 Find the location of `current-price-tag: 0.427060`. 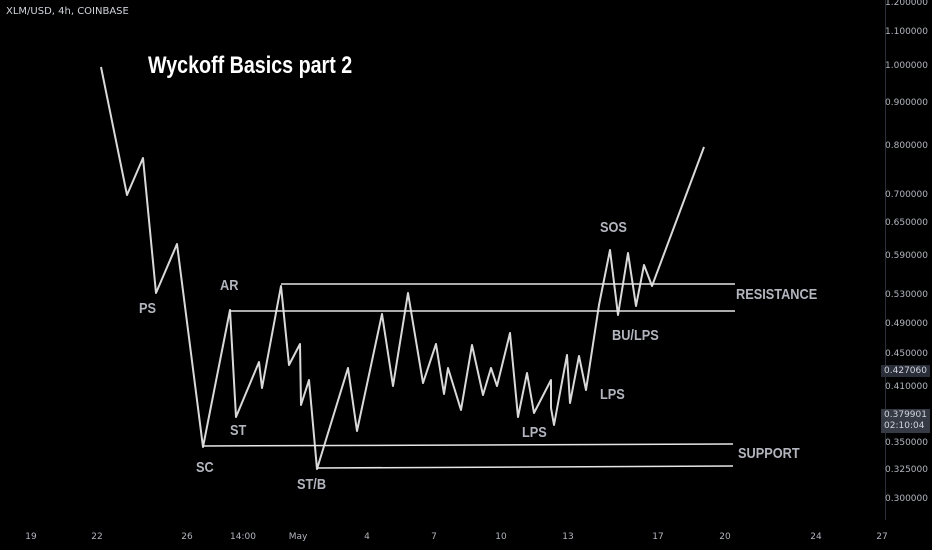

current-price-tag: 0.427060 is located at coordinates (905, 371).